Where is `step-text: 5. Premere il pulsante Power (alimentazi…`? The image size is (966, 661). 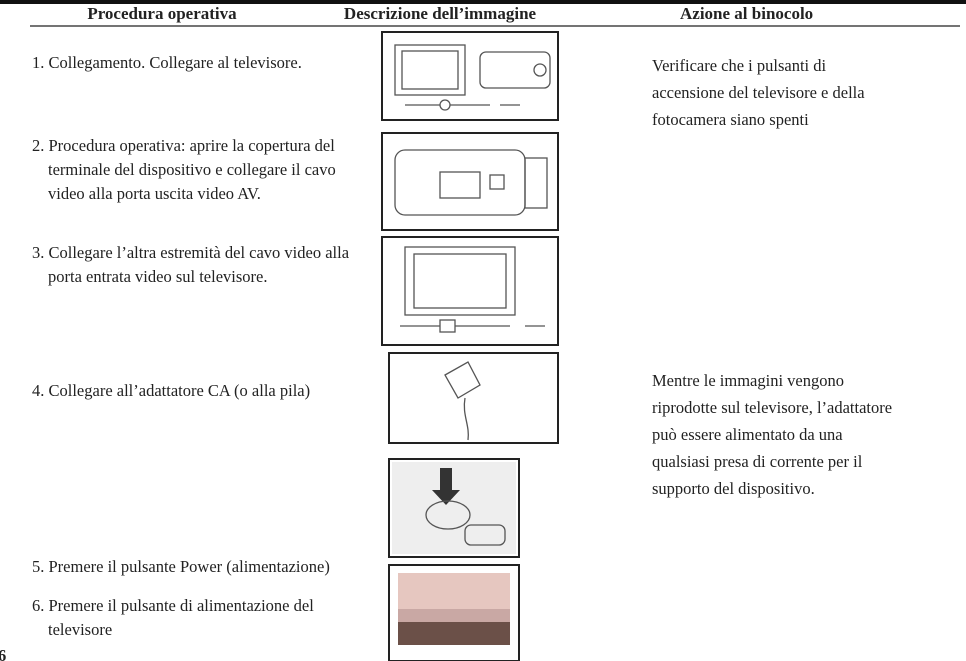 step-text: 5. Premere il pulsante Power (alimentazi… is located at coordinates (181, 566).